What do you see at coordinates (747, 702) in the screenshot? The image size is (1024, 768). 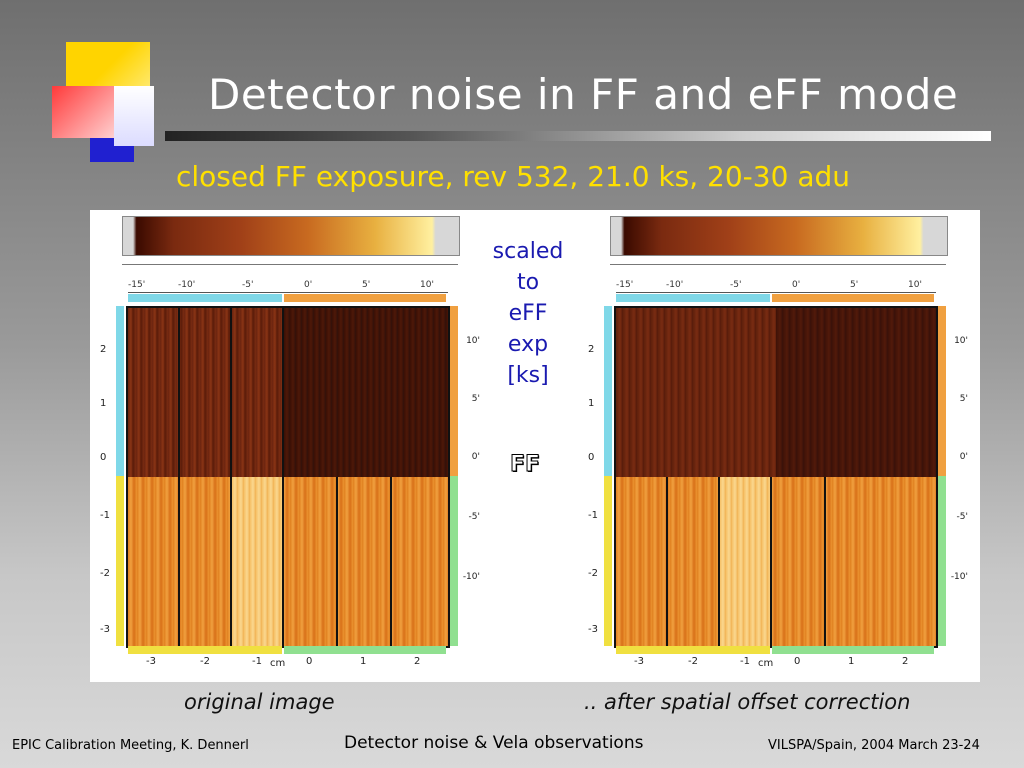 I see `caption-right: .. after spatial offset correction` at bounding box center [747, 702].